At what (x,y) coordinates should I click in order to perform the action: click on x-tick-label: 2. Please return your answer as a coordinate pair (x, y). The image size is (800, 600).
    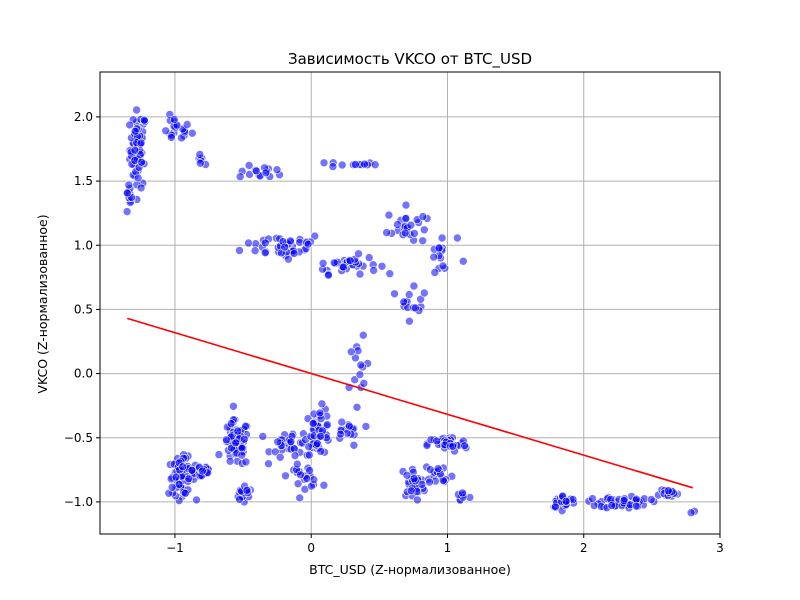
    Looking at the image, I should click on (584, 548).